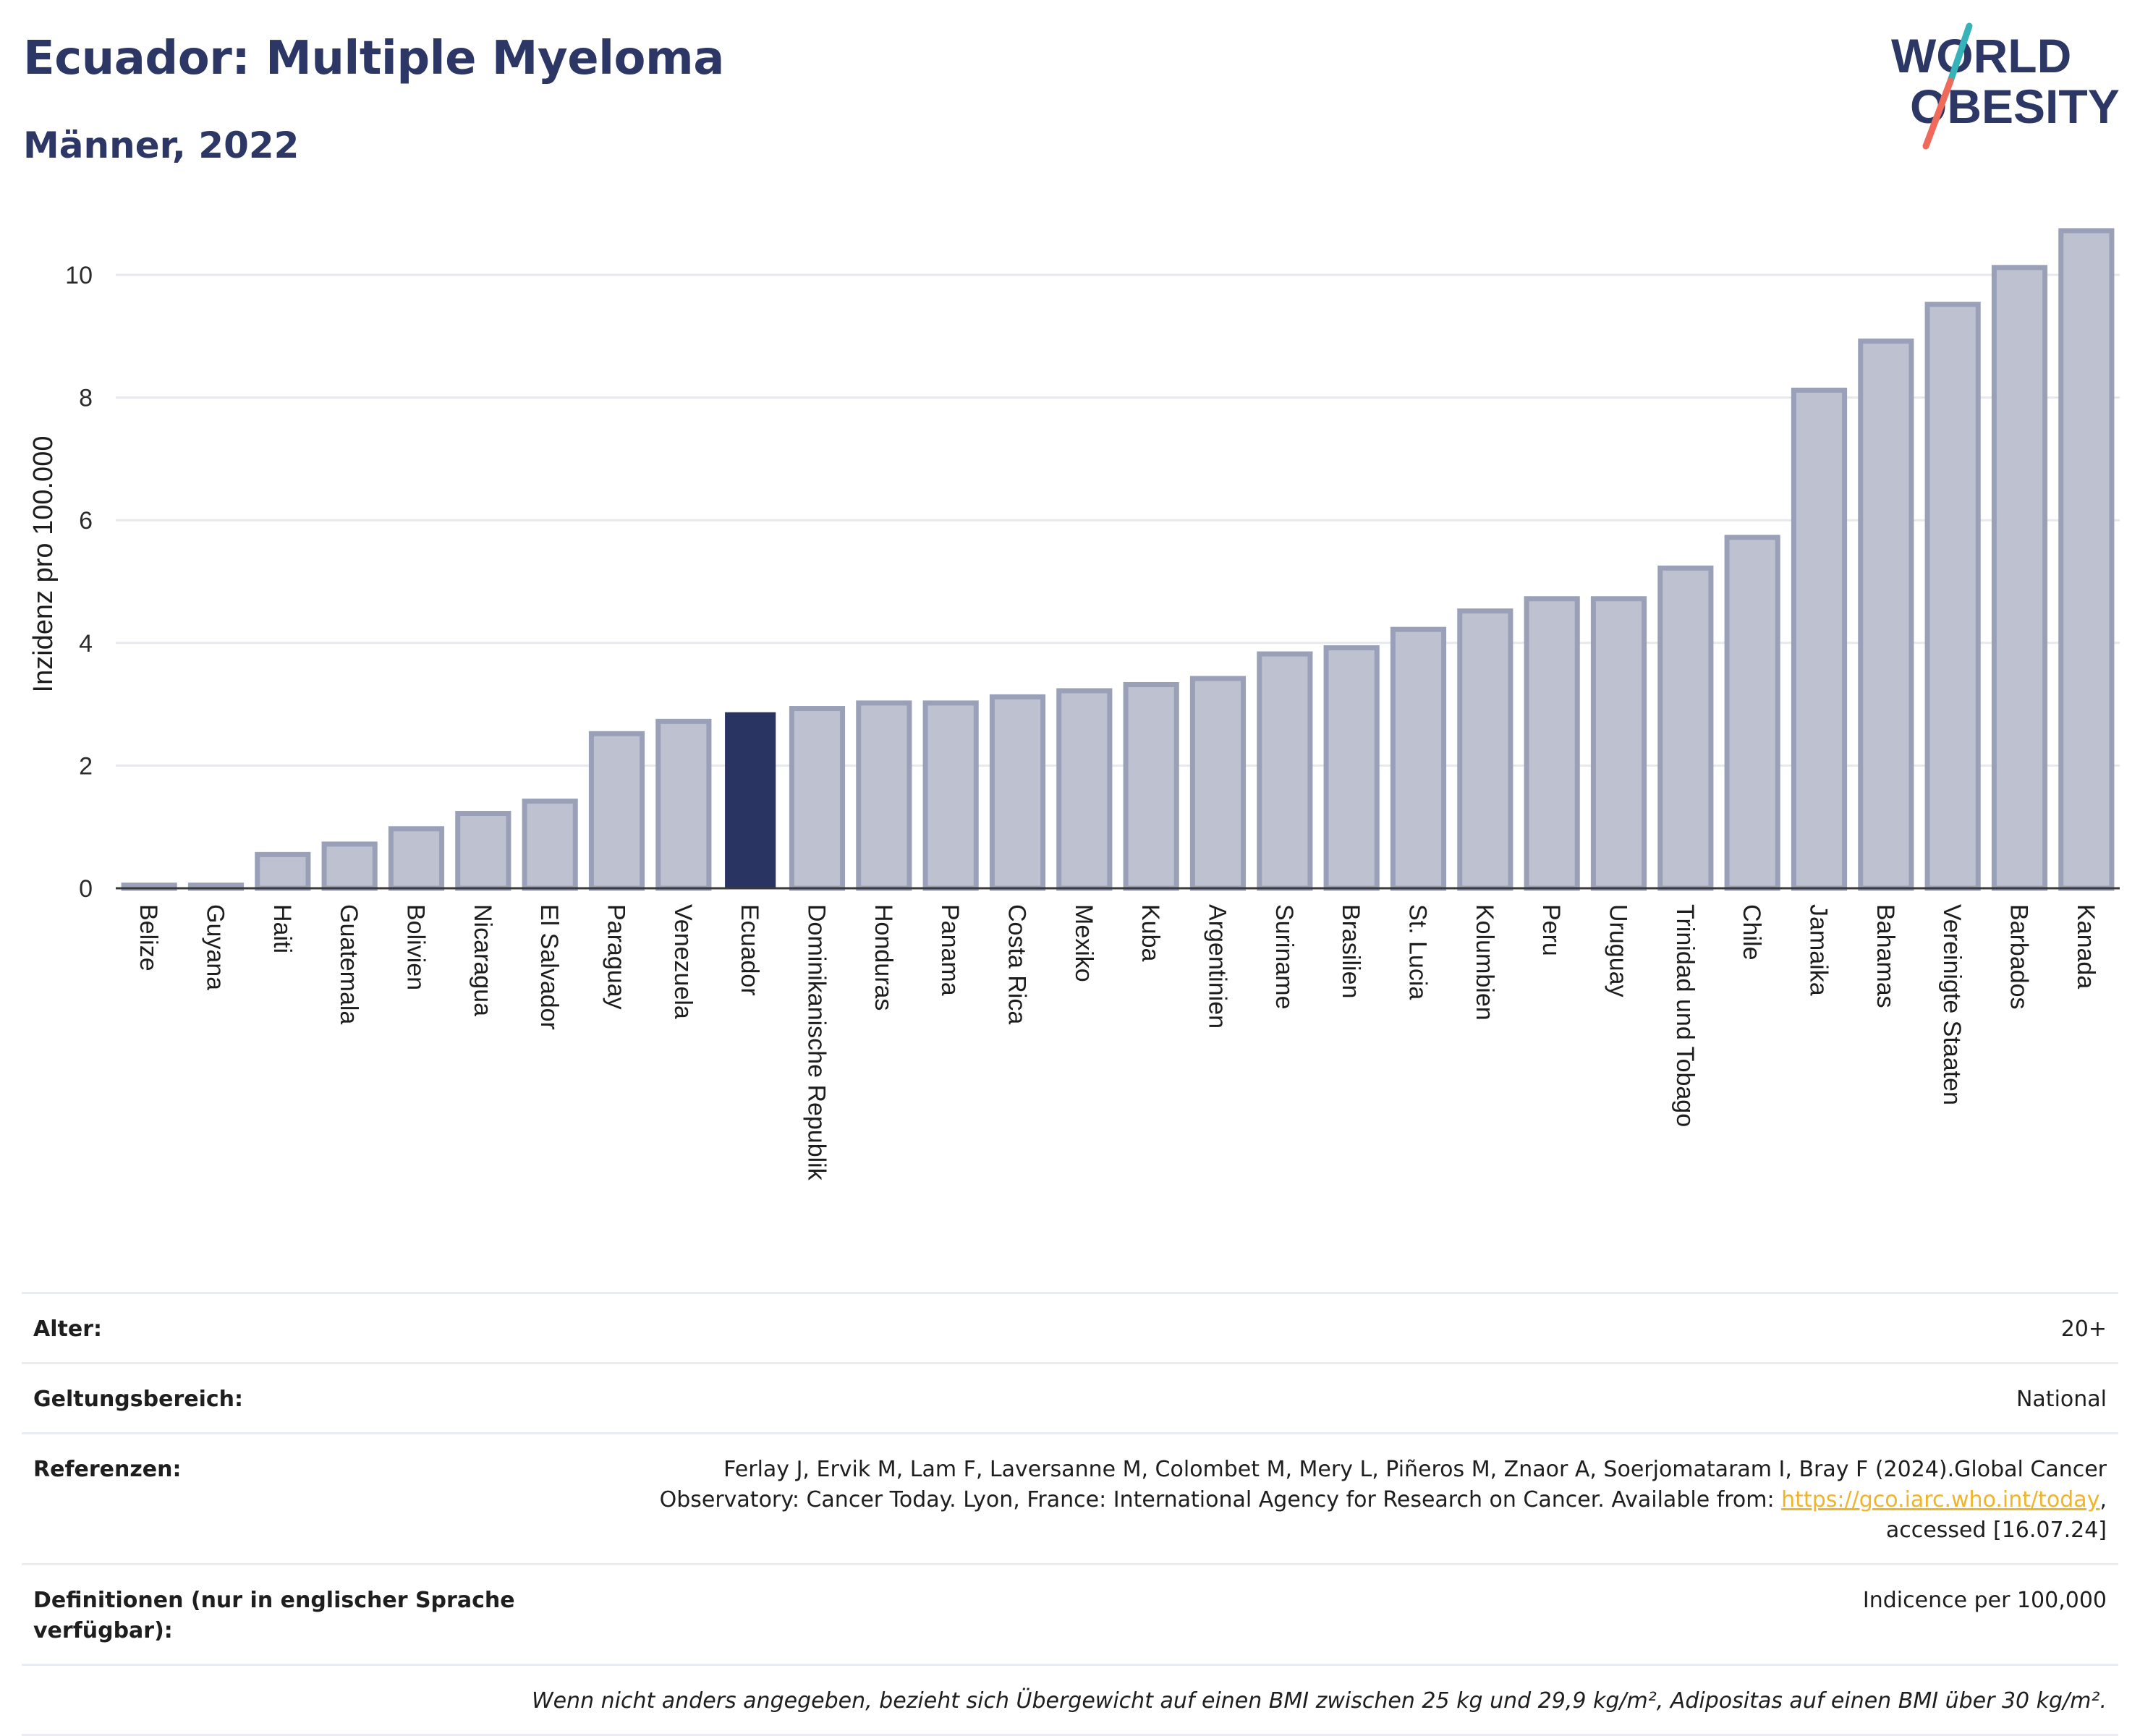 This screenshot has height=1736, width=2140. Describe the element at coordinates (750, 800) in the screenshot. I see `bar-ecuador` at that location.